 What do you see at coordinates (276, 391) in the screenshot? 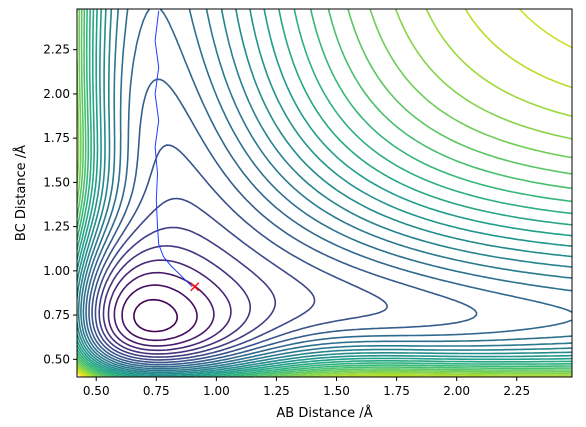
I see `x-tick-label: 1.25` at bounding box center [276, 391].